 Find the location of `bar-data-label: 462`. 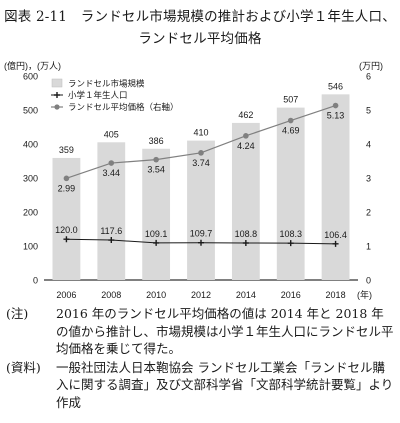

bar-data-label: 462 is located at coordinates (245, 115).